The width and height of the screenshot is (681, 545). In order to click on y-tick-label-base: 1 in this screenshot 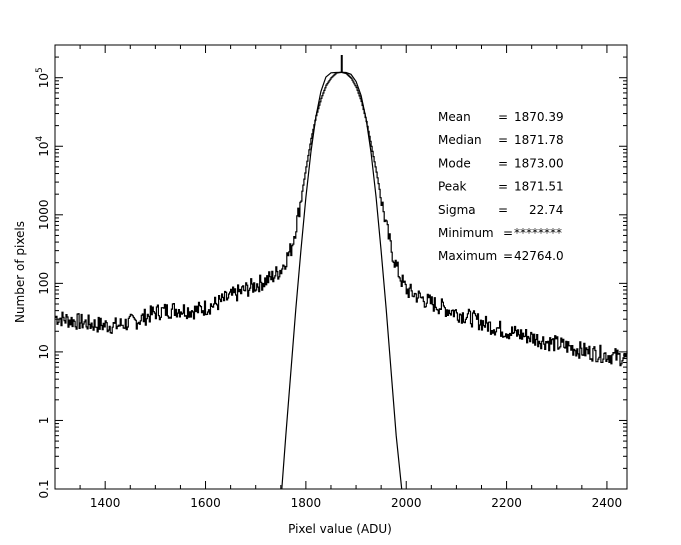, I will do `click(44, 421)`.